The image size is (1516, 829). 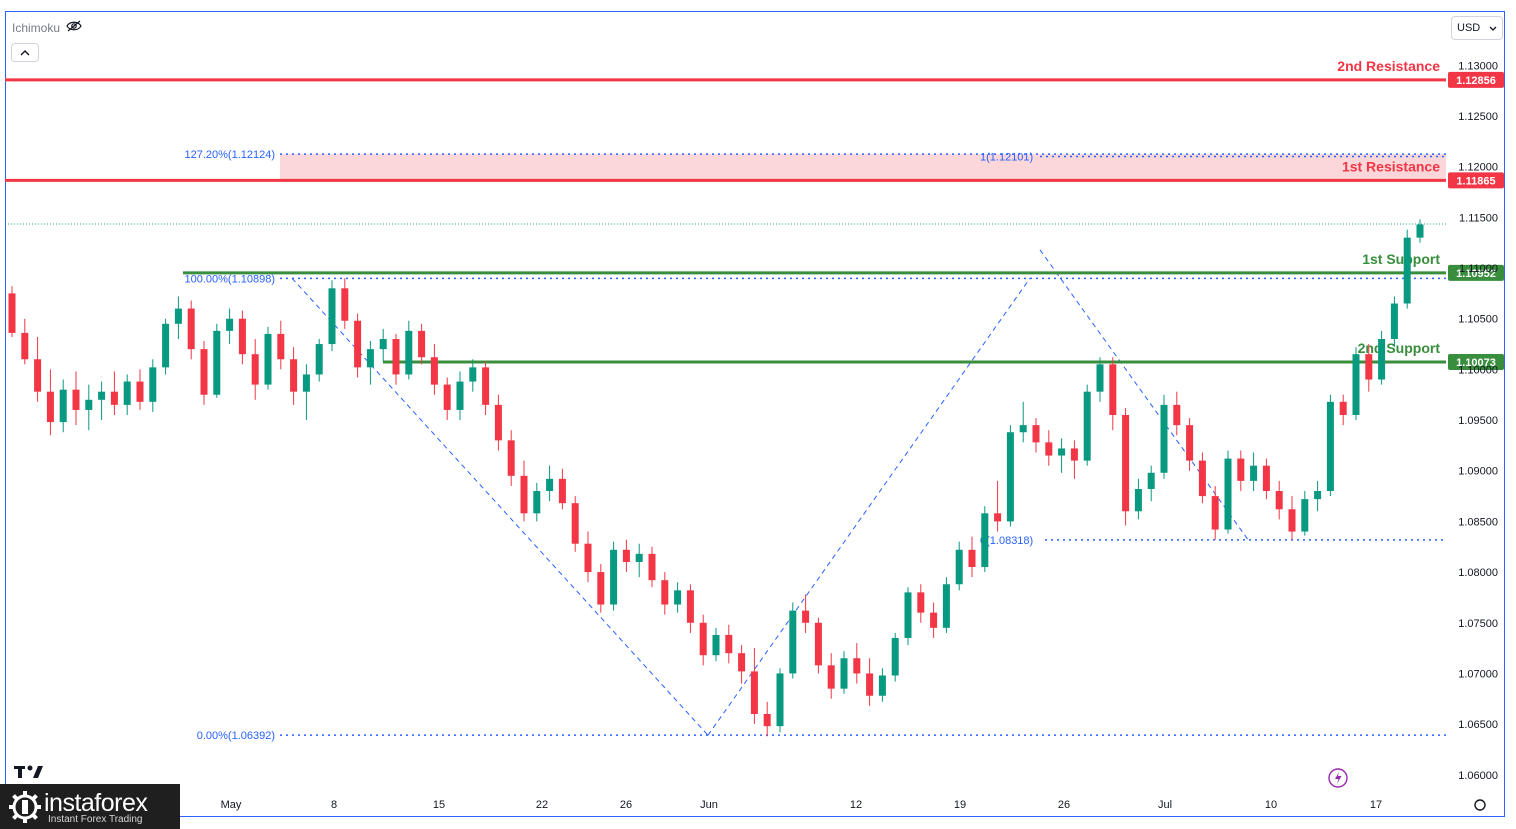 I want to click on level-price-tag, so click(x=1476, y=180).